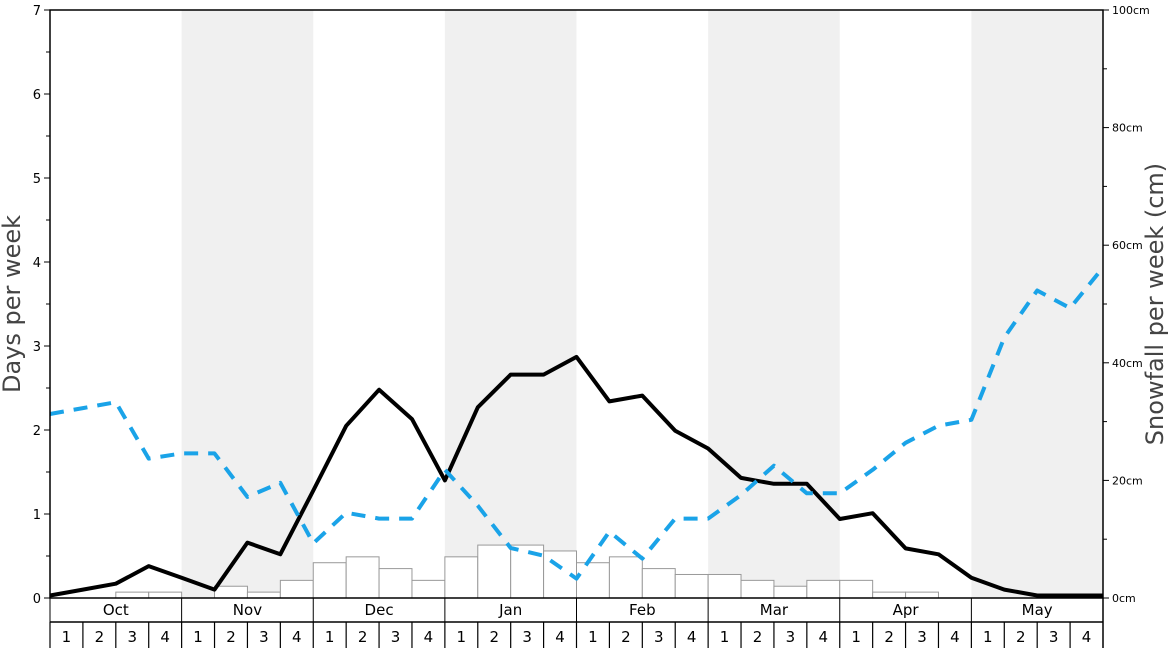  I want to click on right-tick-label: 80cm, so click(1127, 128).